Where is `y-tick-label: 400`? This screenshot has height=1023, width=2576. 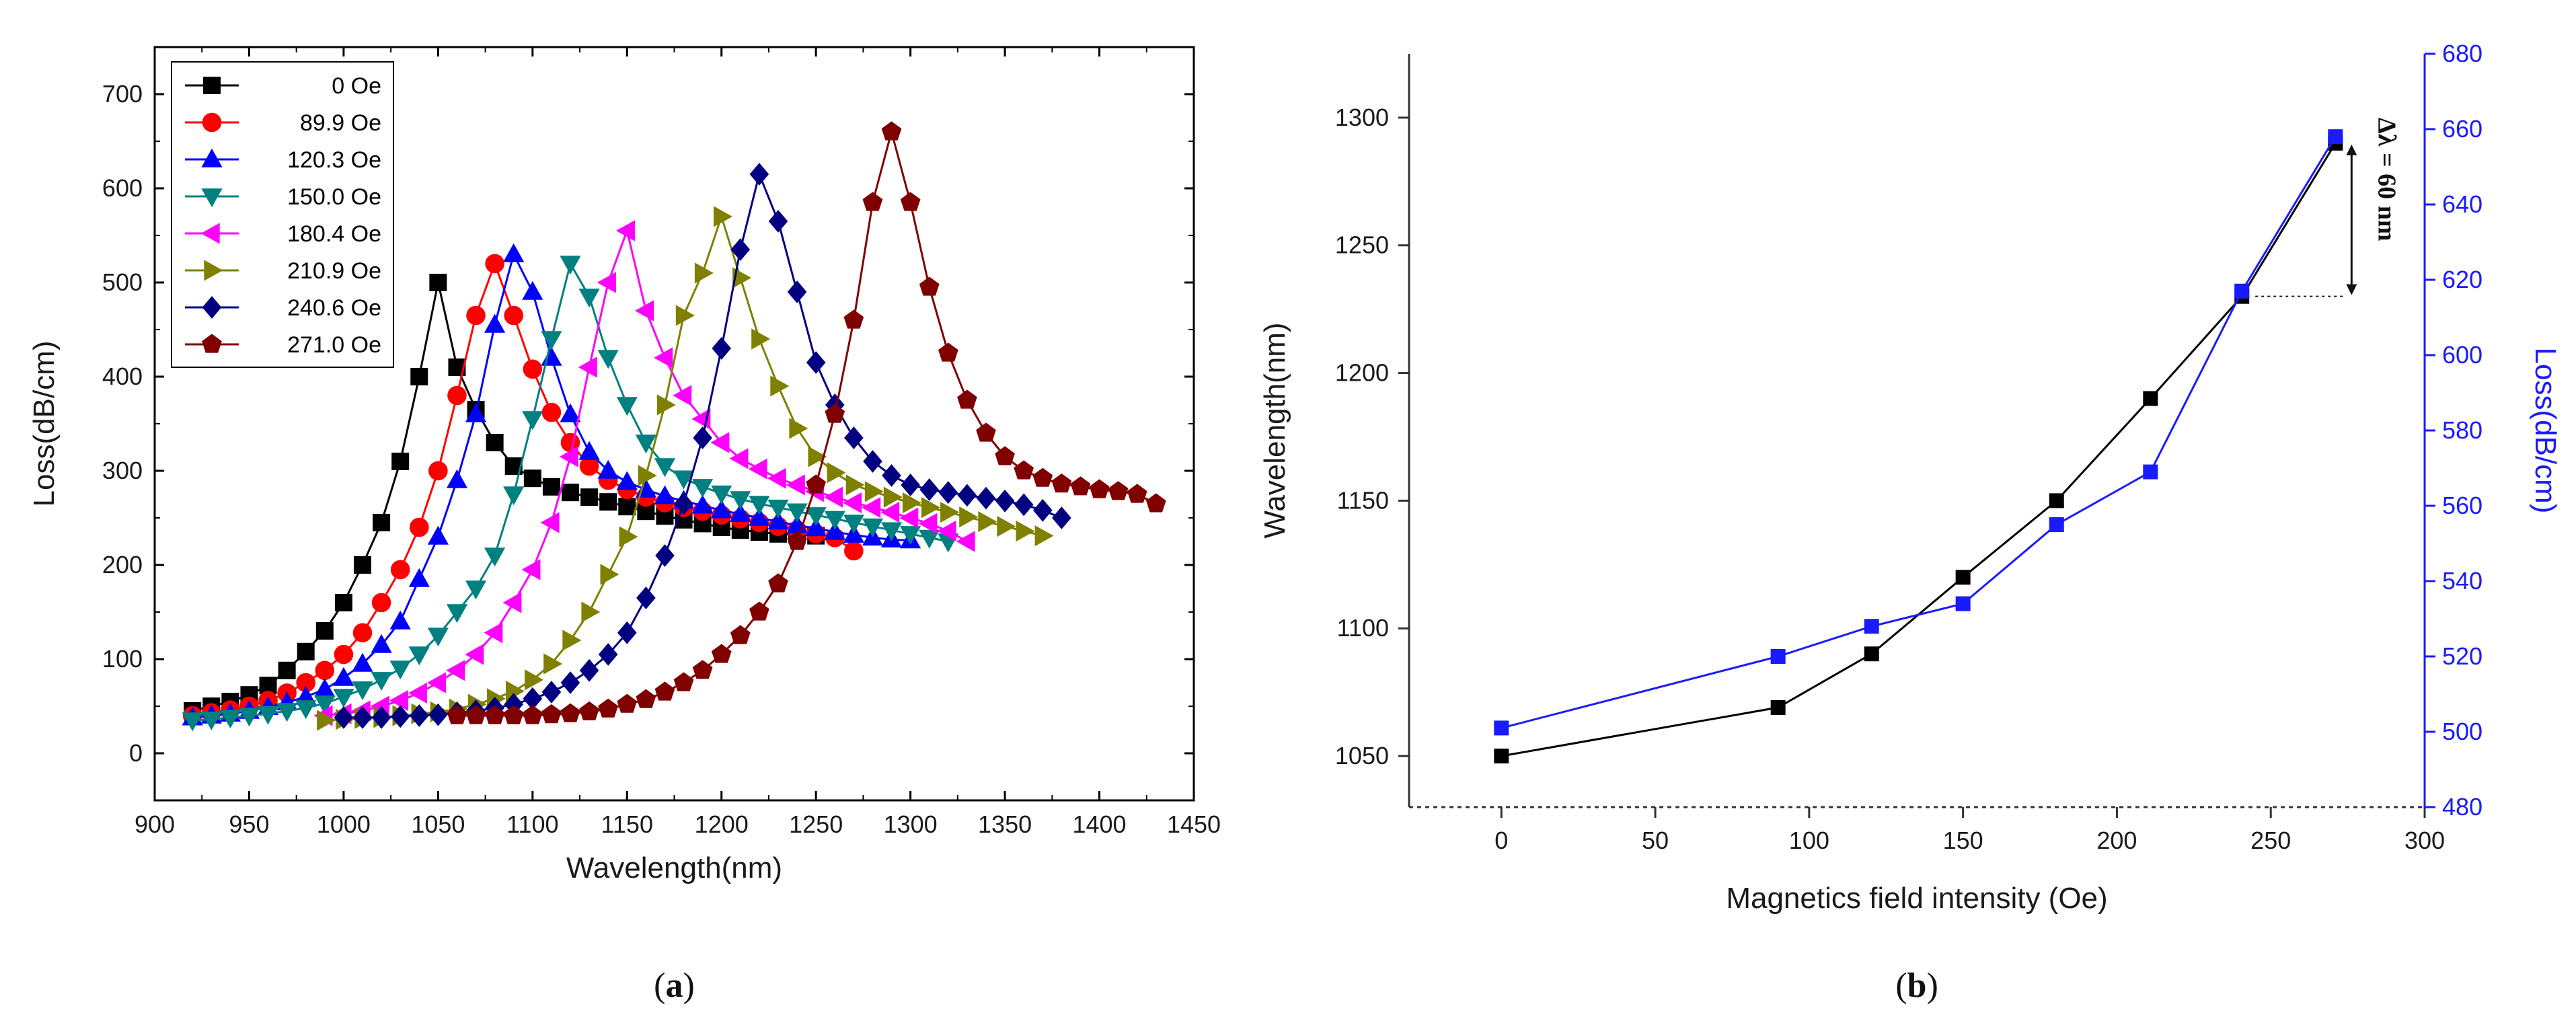
y-tick-label: 400 is located at coordinates (122, 376).